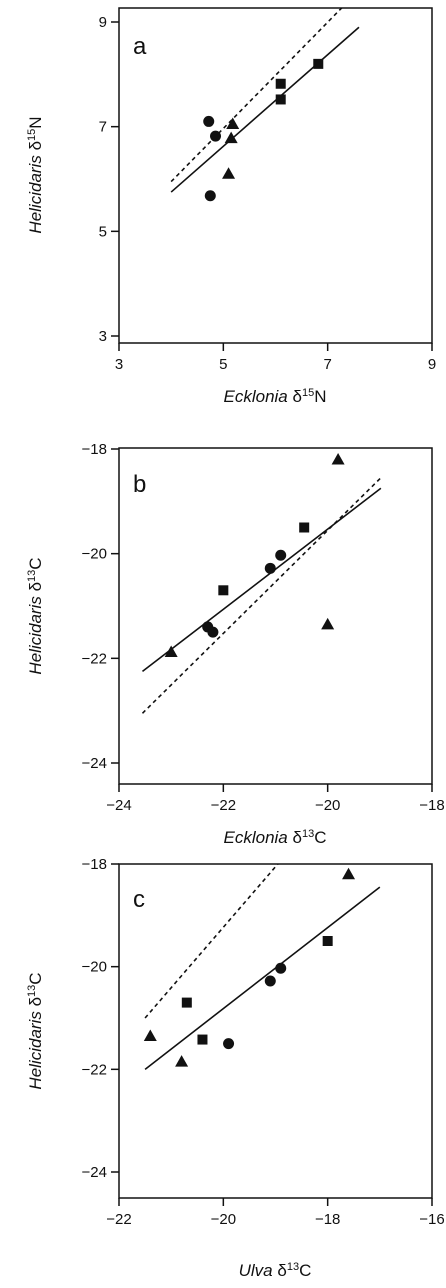 This screenshot has height=1288, width=446. Describe the element at coordinates (139, 484) in the screenshot. I see `panel-label: b` at that location.